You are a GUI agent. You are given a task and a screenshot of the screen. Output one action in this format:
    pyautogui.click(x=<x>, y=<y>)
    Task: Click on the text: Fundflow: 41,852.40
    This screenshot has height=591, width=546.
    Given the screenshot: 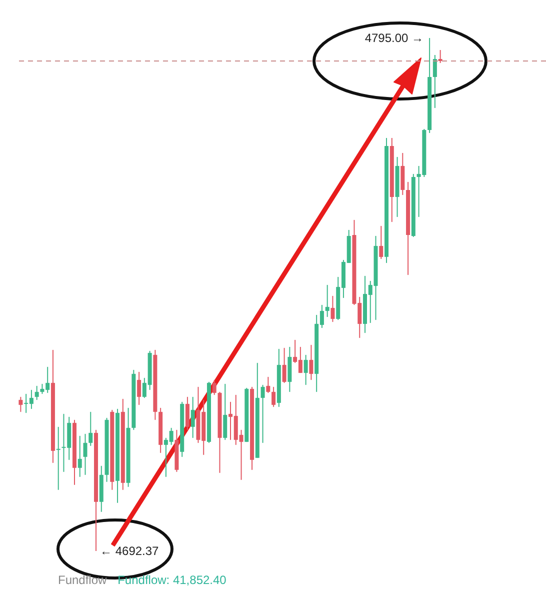 What is the action you would take?
    pyautogui.click(x=172, y=580)
    